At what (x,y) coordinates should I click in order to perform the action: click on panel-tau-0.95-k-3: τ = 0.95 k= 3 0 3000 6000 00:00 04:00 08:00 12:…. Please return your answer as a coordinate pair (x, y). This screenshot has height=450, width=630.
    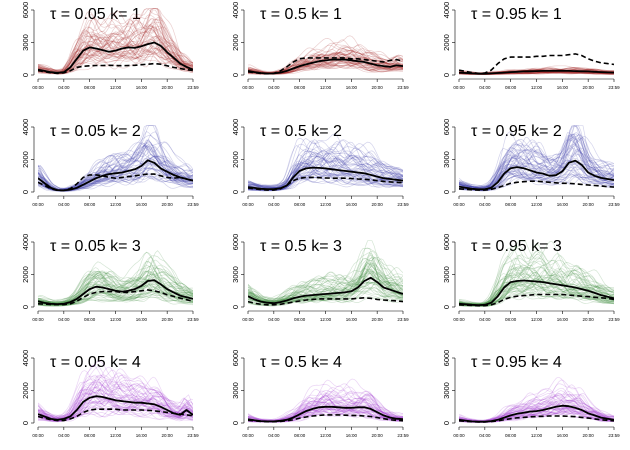
    Looking at the image, I should click on (531, 278).